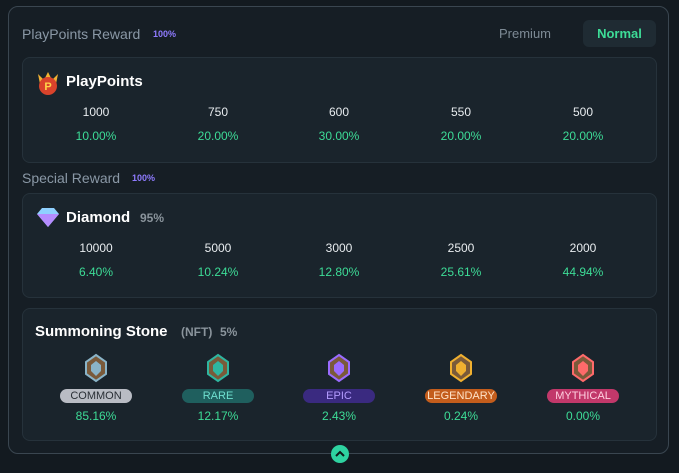 This screenshot has height=473, width=679. What do you see at coordinates (583, 272) in the screenshot?
I see `rate: 44.94%` at bounding box center [583, 272].